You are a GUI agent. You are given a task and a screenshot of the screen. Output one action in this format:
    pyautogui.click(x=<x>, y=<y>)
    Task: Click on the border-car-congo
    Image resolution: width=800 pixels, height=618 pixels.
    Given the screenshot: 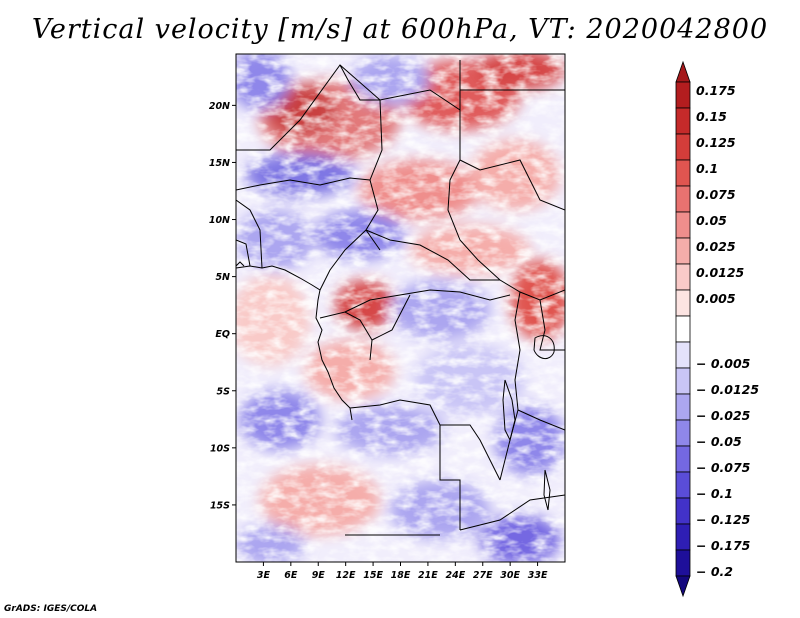 What is the action you would take?
    pyautogui.click(x=427, y=301)
    